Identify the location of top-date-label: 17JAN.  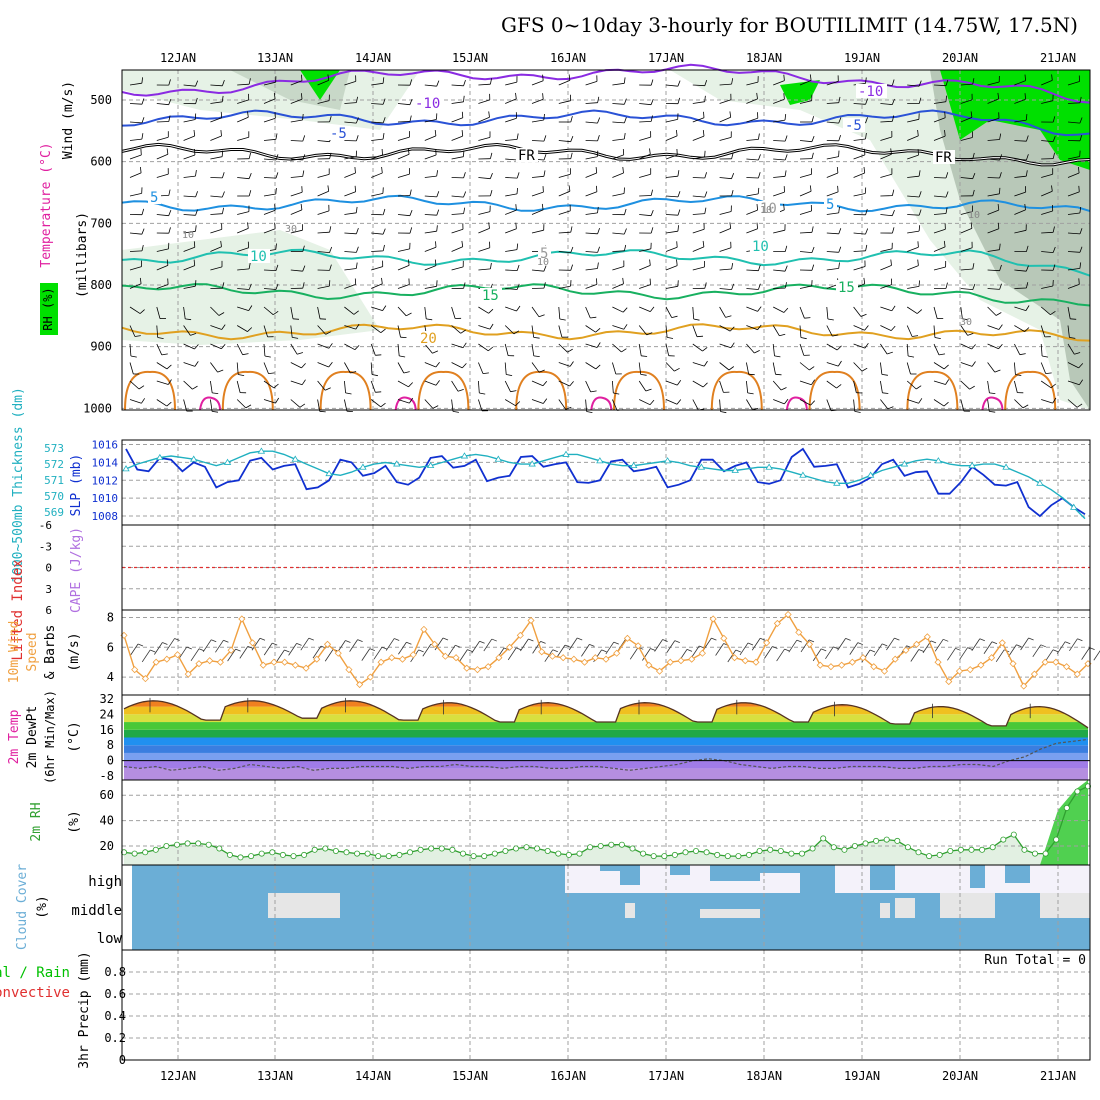
(666, 58).